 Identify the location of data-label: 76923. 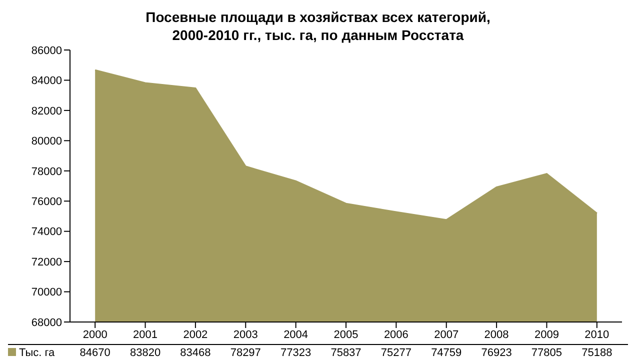
(496, 353).